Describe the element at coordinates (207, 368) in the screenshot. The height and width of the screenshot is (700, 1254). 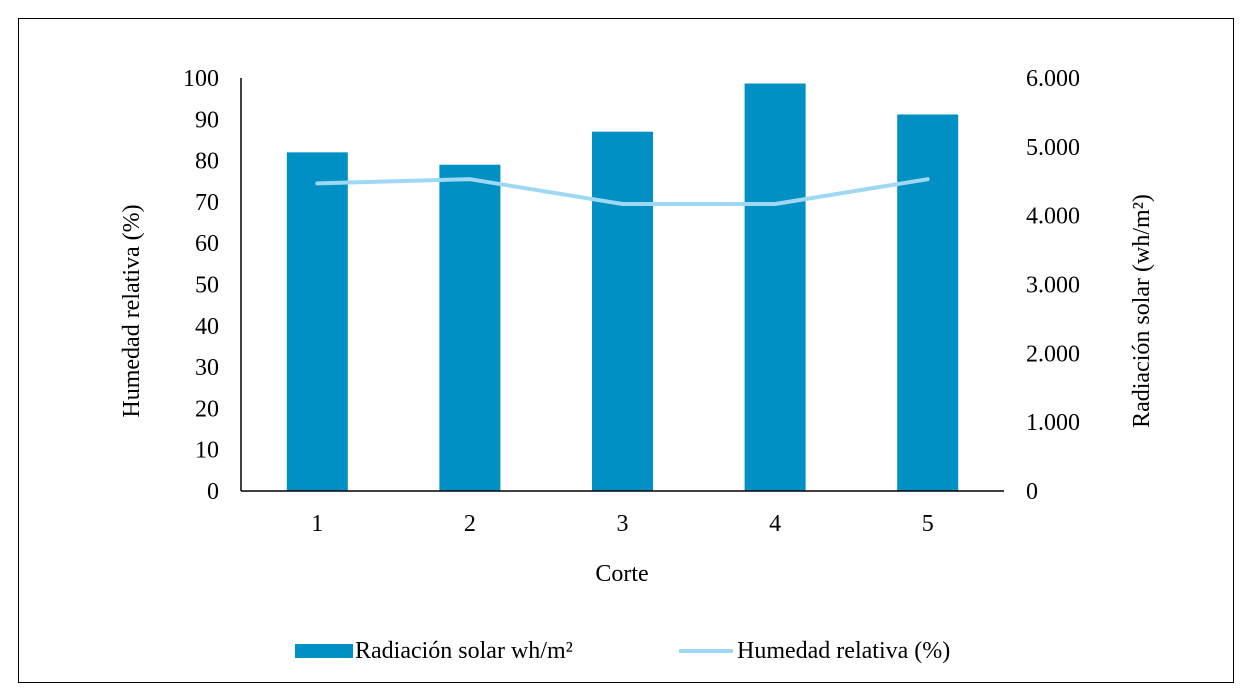
I see `left-tick-label: 30` at that location.